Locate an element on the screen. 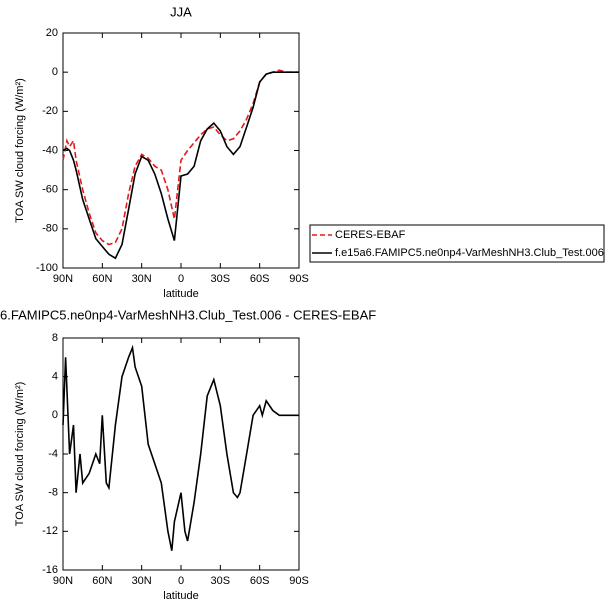 The image size is (616, 616). y-tick-label: -16 is located at coordinates (50, 570).